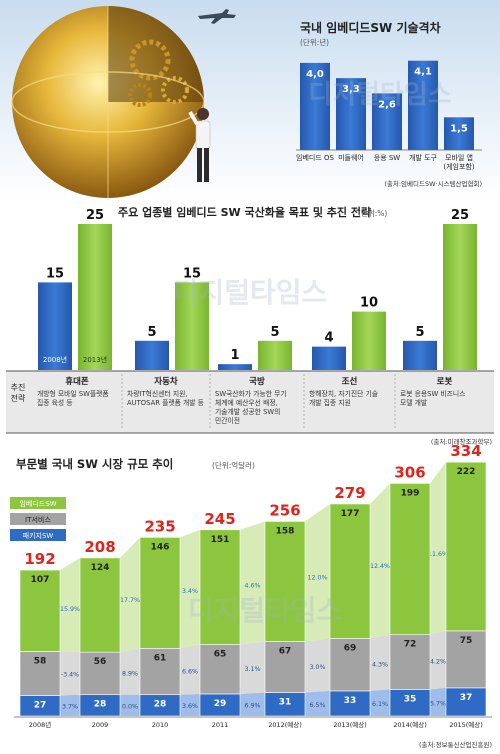  What do you see at coordinates (100, 568) in the screenshot?
I see `market-segment-label: 124` at bounding box center [100, 568].